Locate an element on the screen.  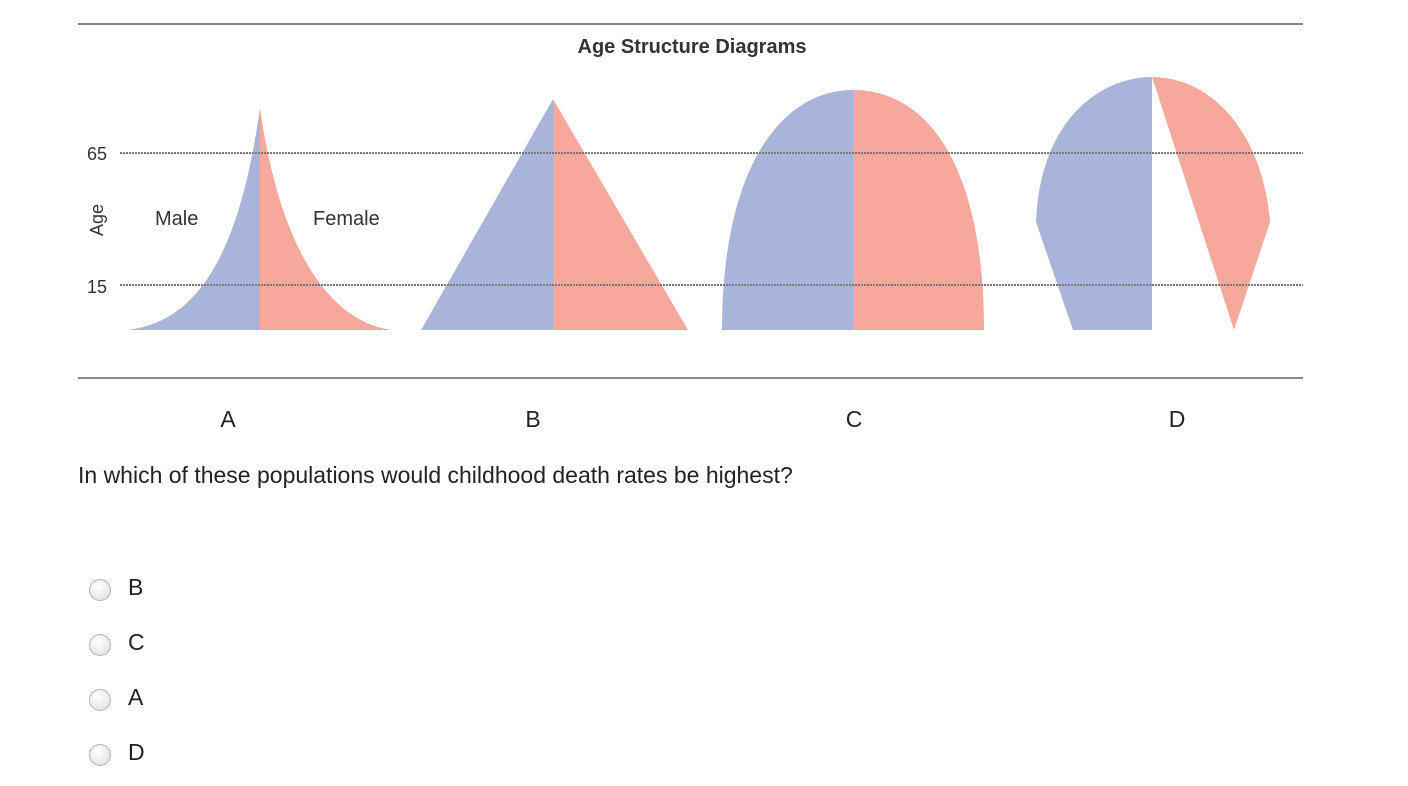
diagram-label-d: D is located at coordinates (1177, 419).